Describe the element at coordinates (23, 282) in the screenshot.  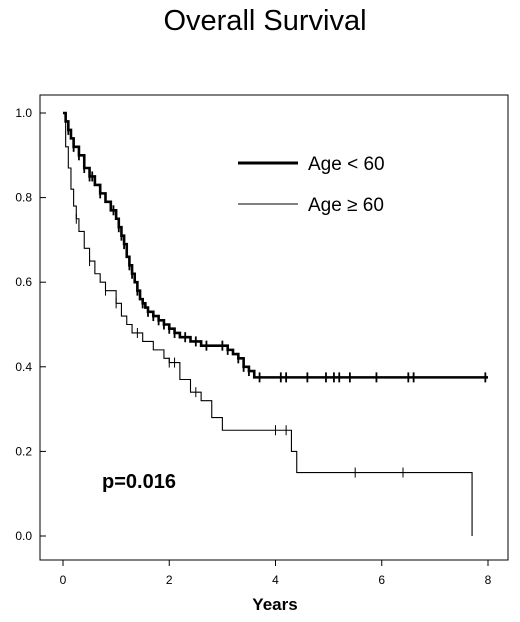
I see `y-tick-label: 0.6` at that location.